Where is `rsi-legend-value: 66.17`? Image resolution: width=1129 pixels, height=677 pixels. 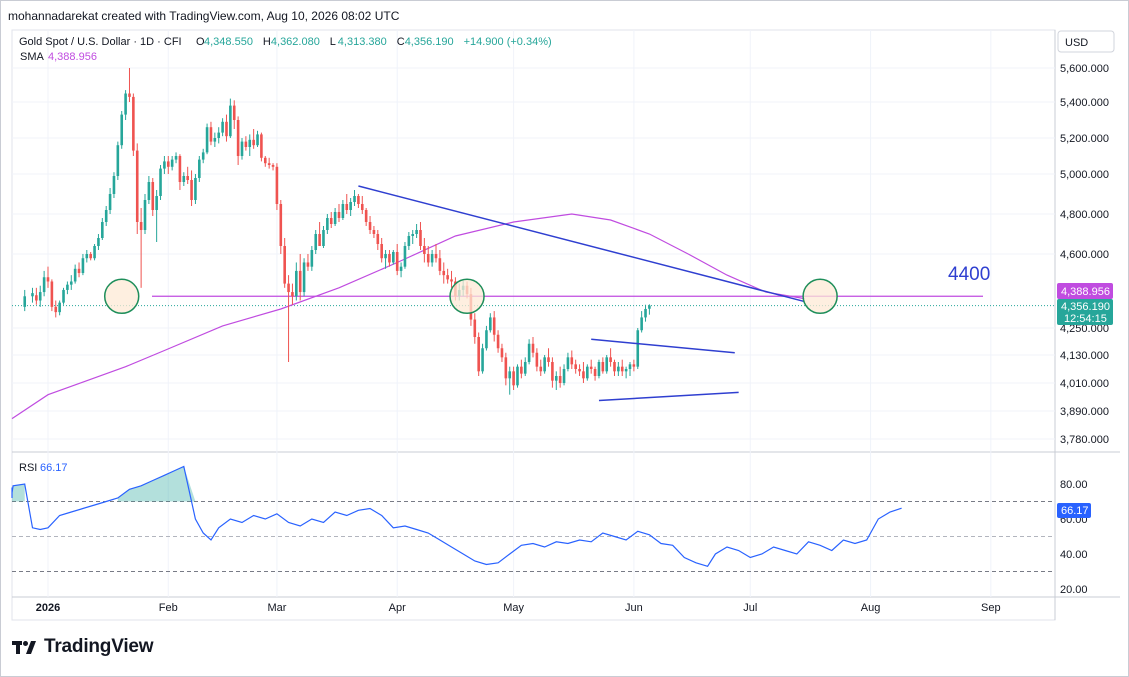 rsi-legend-value: 66.17 is located at coordinates (54, 468).